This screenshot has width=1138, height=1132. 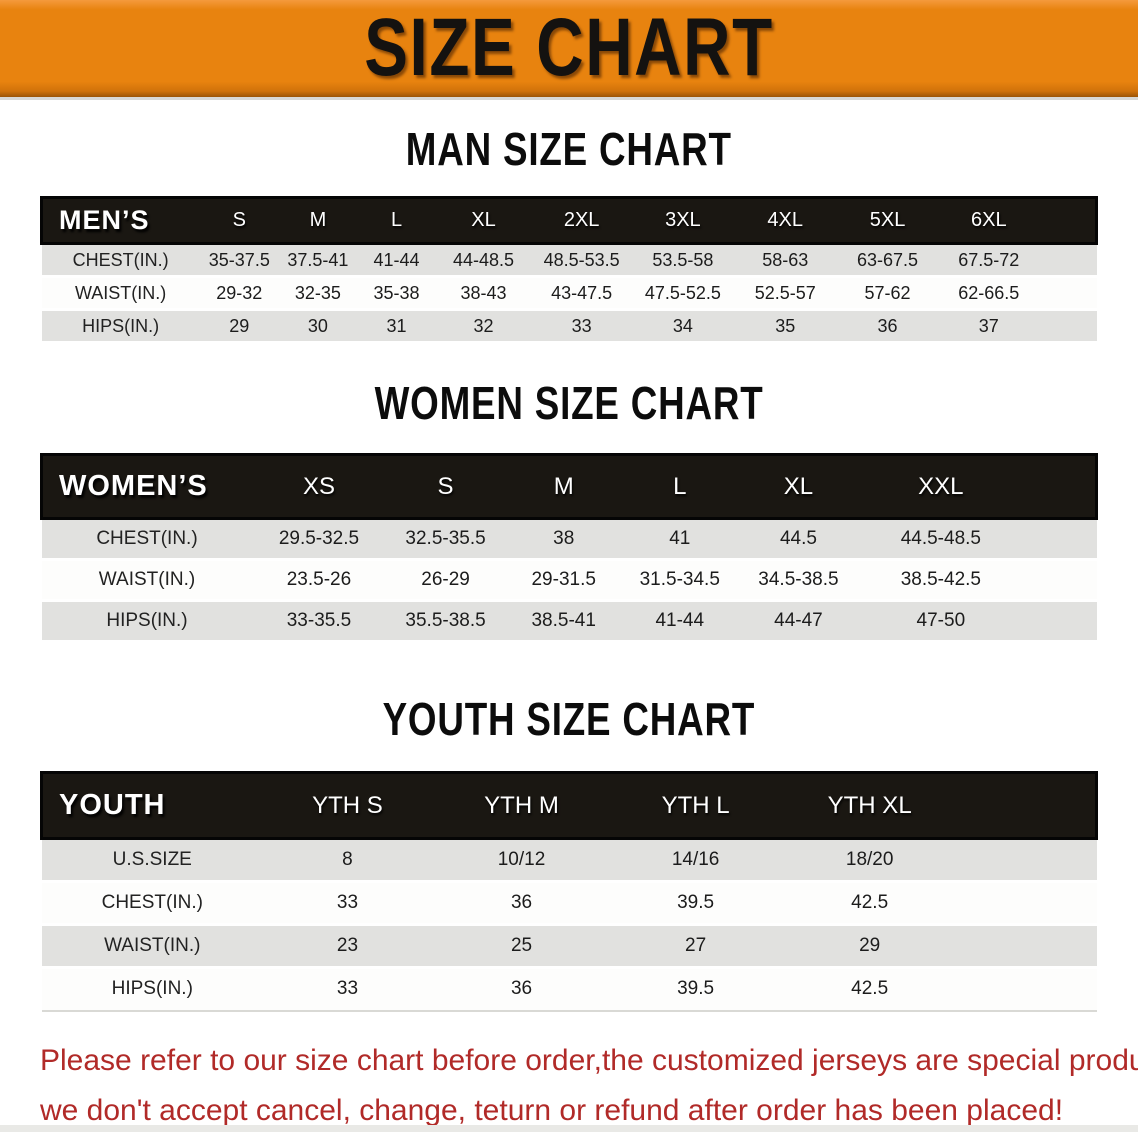 I want to click on size-value: 38, so click(x=564, y=538).